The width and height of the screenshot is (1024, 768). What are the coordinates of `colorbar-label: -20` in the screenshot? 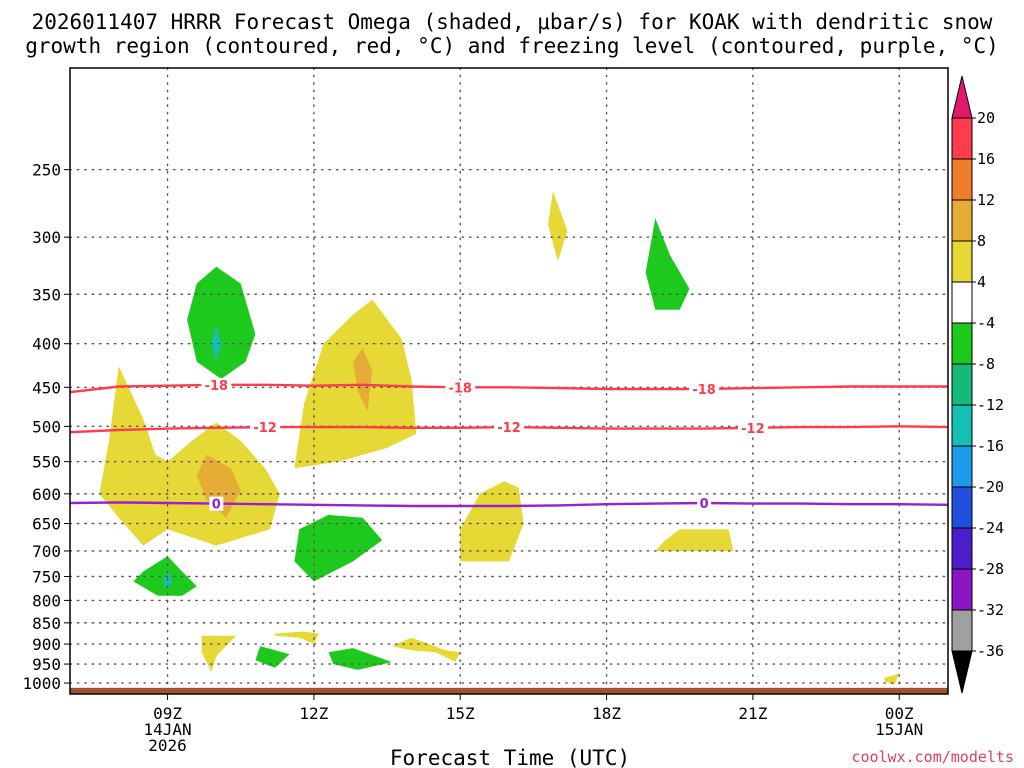 It's located at (990, 487).